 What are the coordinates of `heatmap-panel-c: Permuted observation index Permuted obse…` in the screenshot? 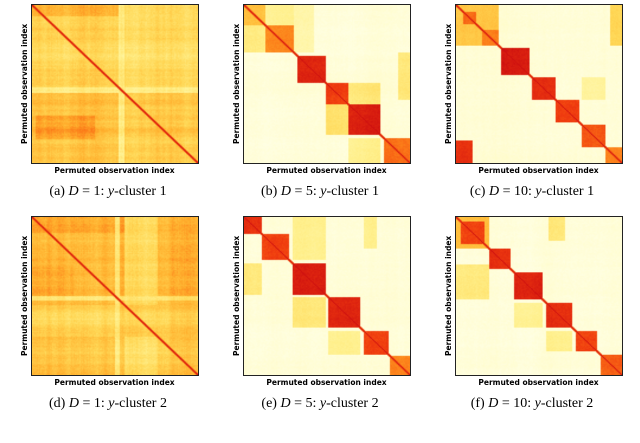 It's located at (532, 102).